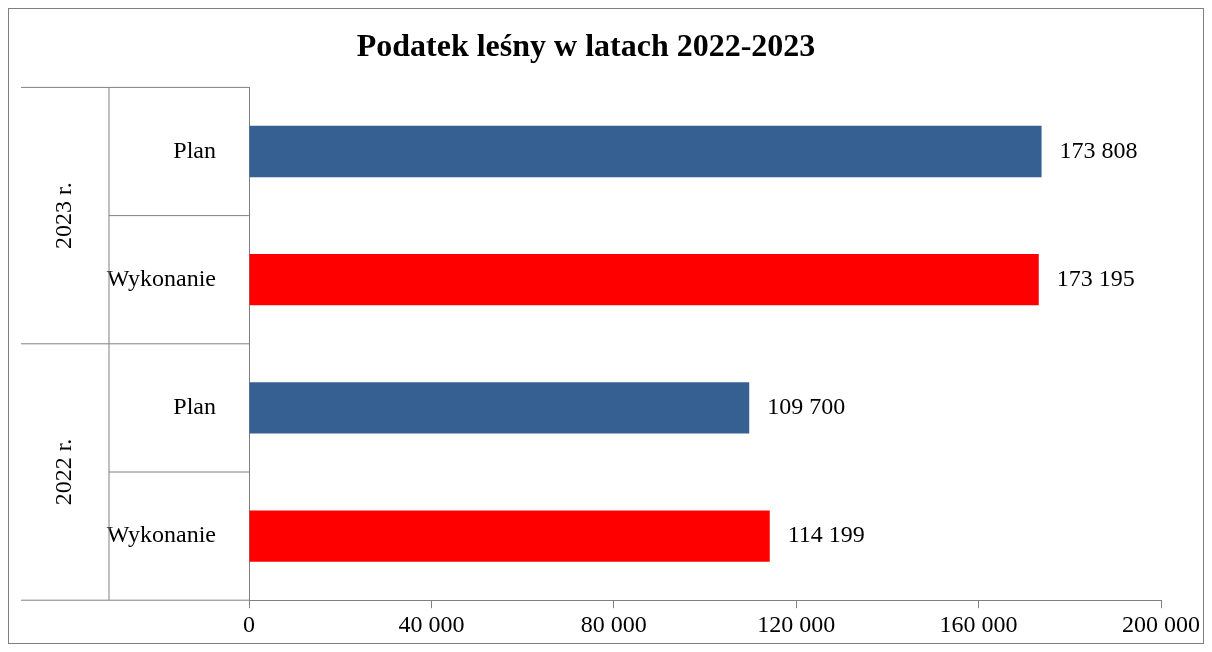  Describe the element at coordinates (806, 406) in the screenshot. I see `data-label: 109 700` at that location.